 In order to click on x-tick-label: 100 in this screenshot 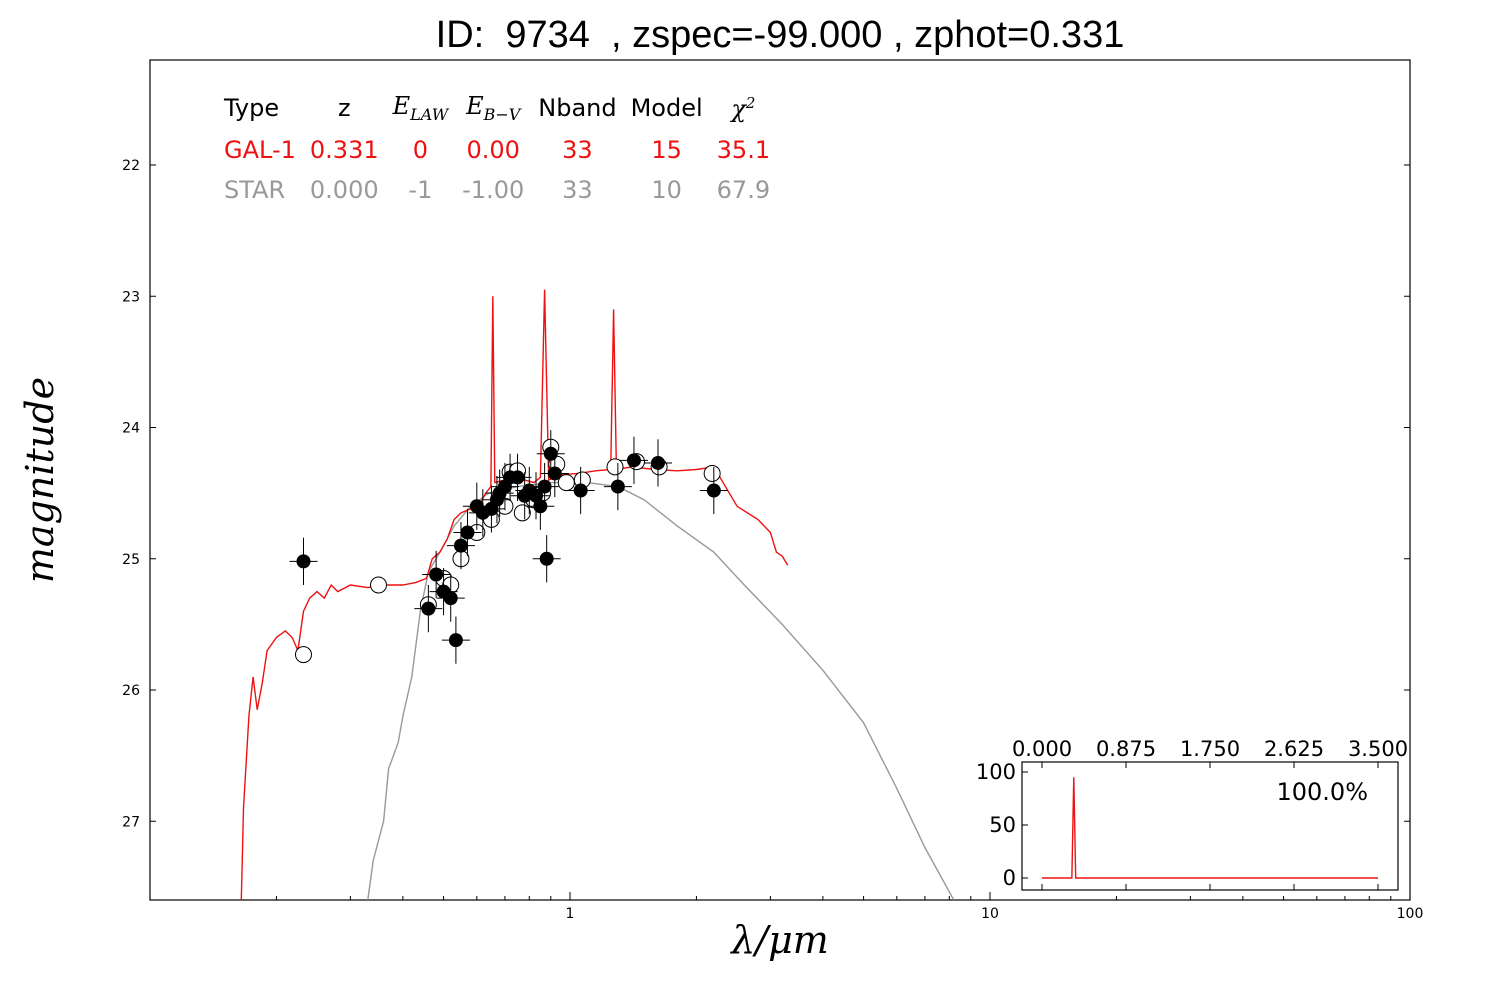, I will do `click(1410, 914)`.